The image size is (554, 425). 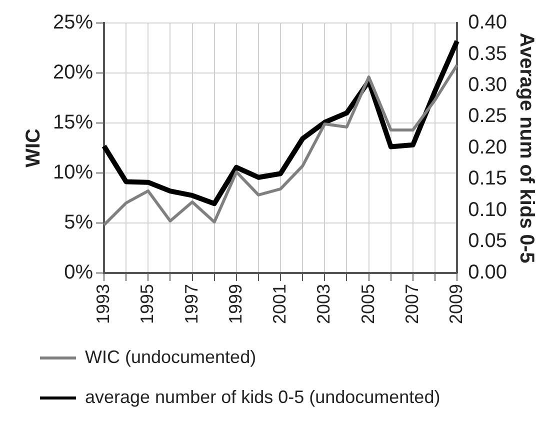 What do you see at coordinates (79, 272) in the screenshot?
I see `y-tick-label: 0%` at bounding box center [79, 272].